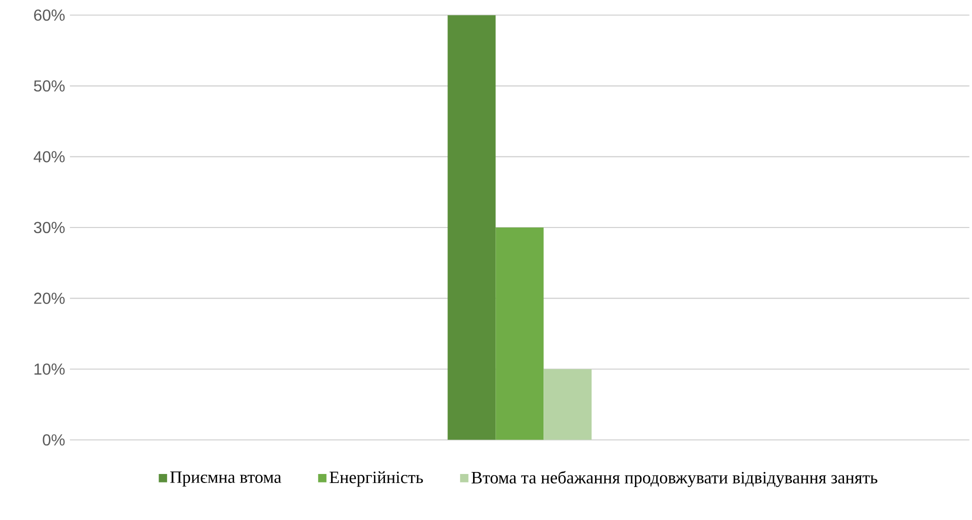 The height and width of the screenshot is (520, 972). Describe the element at coordinates (49, 298) in the screenshot. I see `y-tick-label: 20%` at that location.